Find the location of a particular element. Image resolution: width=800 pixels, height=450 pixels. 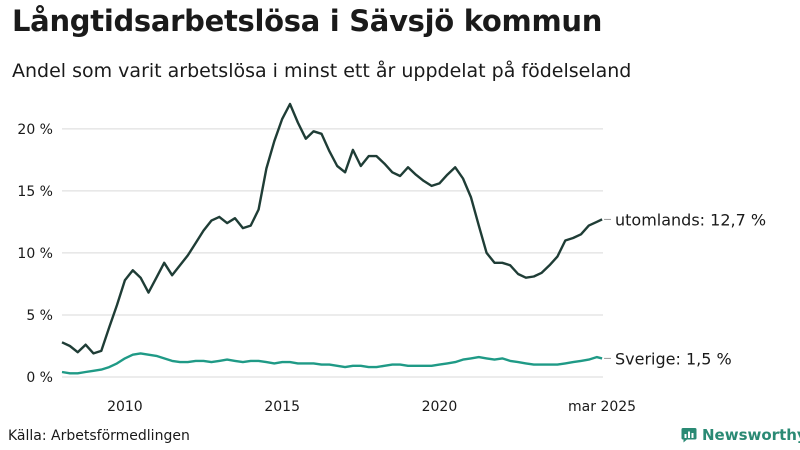

x-axis-ticks: 2010 2015 2020 mar 2025 is located at coordinates (371, 407).